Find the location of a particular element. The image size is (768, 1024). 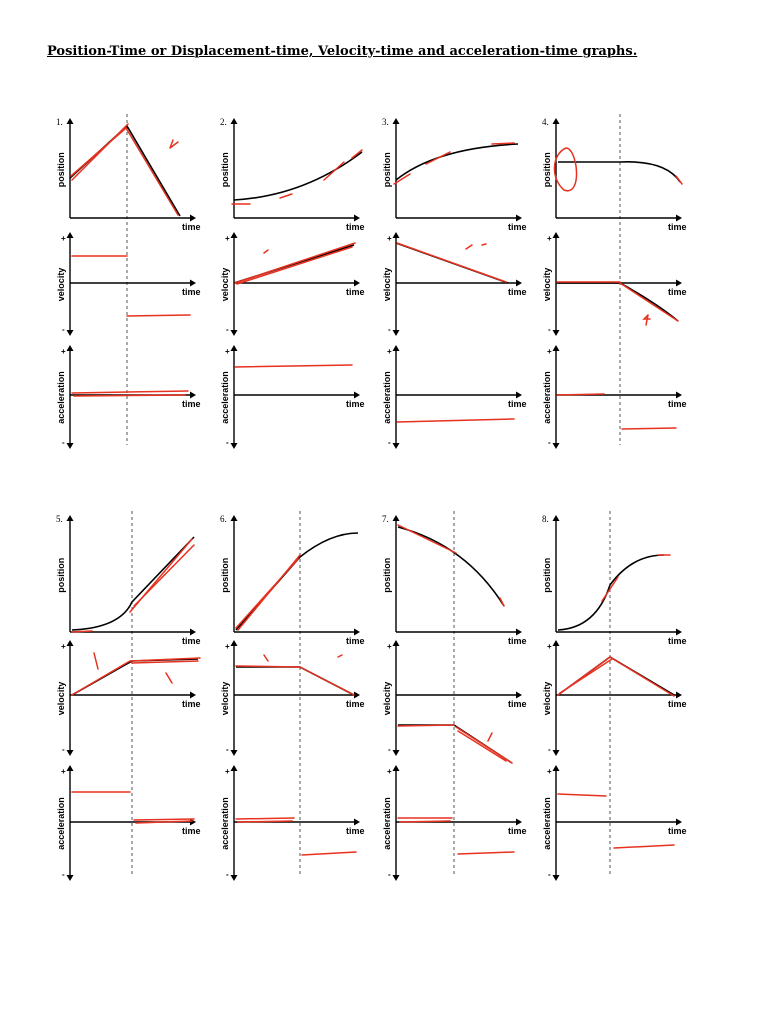

graph-number: 1. is located at coordinates (59, 122).